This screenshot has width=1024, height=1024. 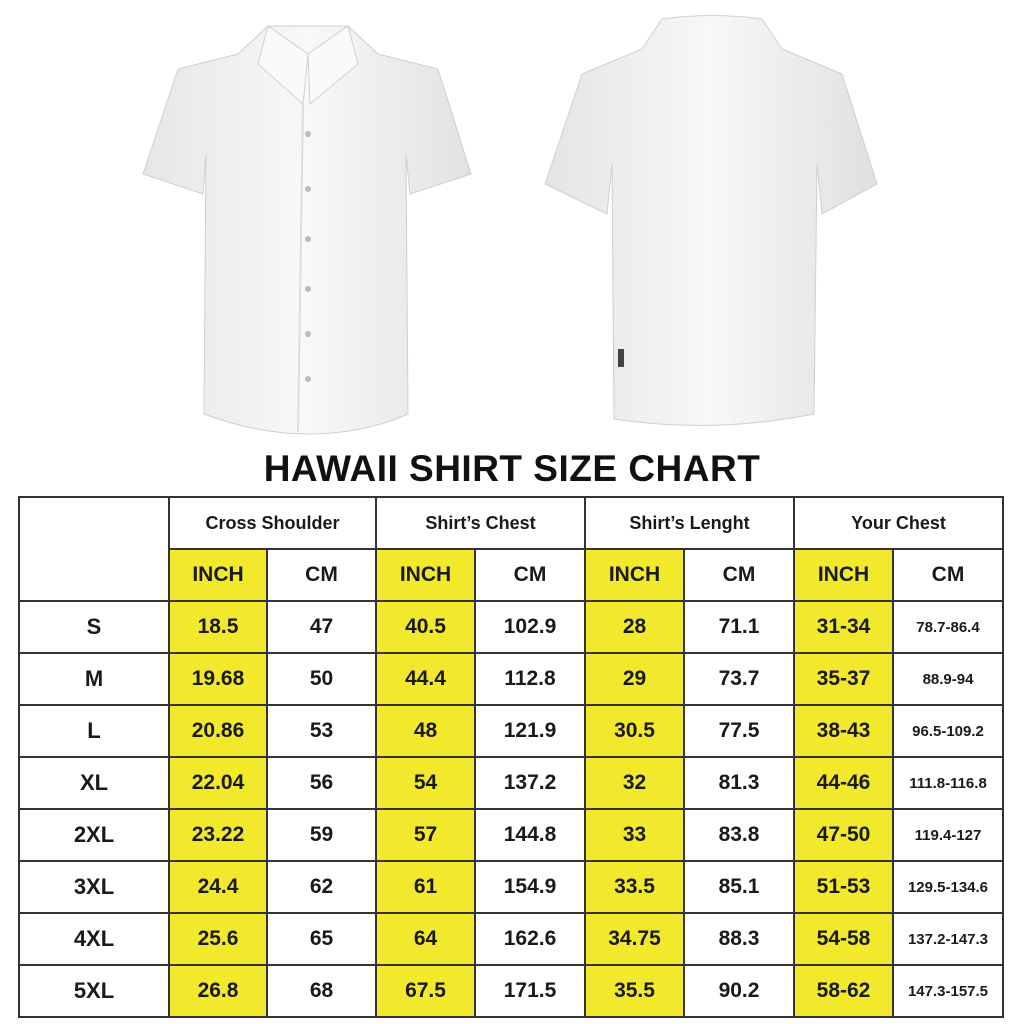 I want to click on value-cell: 32, so click(x=634, y=783).